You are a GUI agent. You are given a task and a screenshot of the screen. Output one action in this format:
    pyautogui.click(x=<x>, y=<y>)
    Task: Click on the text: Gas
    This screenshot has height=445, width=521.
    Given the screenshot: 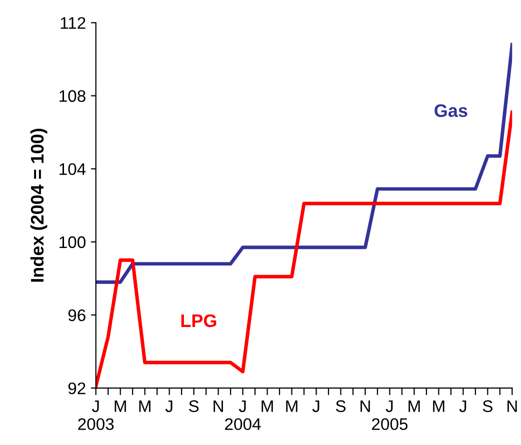 What is the action you would take?
    pyautogui.click(x=451, y=111)
    